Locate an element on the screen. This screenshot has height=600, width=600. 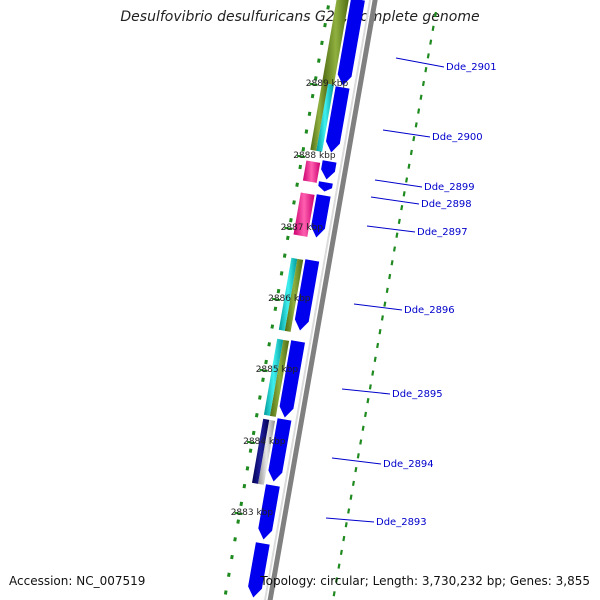
topology-label: Topology: is located at coordinates (288, 581).